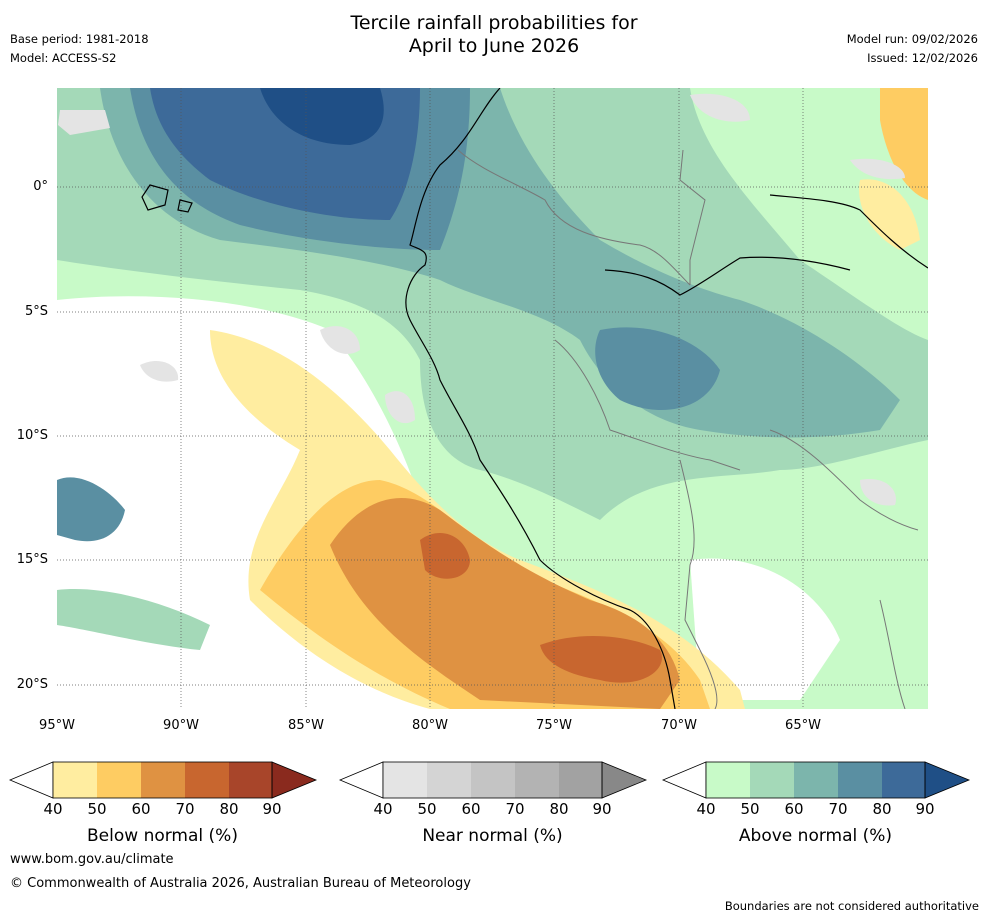 The image size is (988, 919). What do you see at coordinates (690, 555) in the screenshot?
I see `border-peru-bolivia` at bounding box center [690, 555].